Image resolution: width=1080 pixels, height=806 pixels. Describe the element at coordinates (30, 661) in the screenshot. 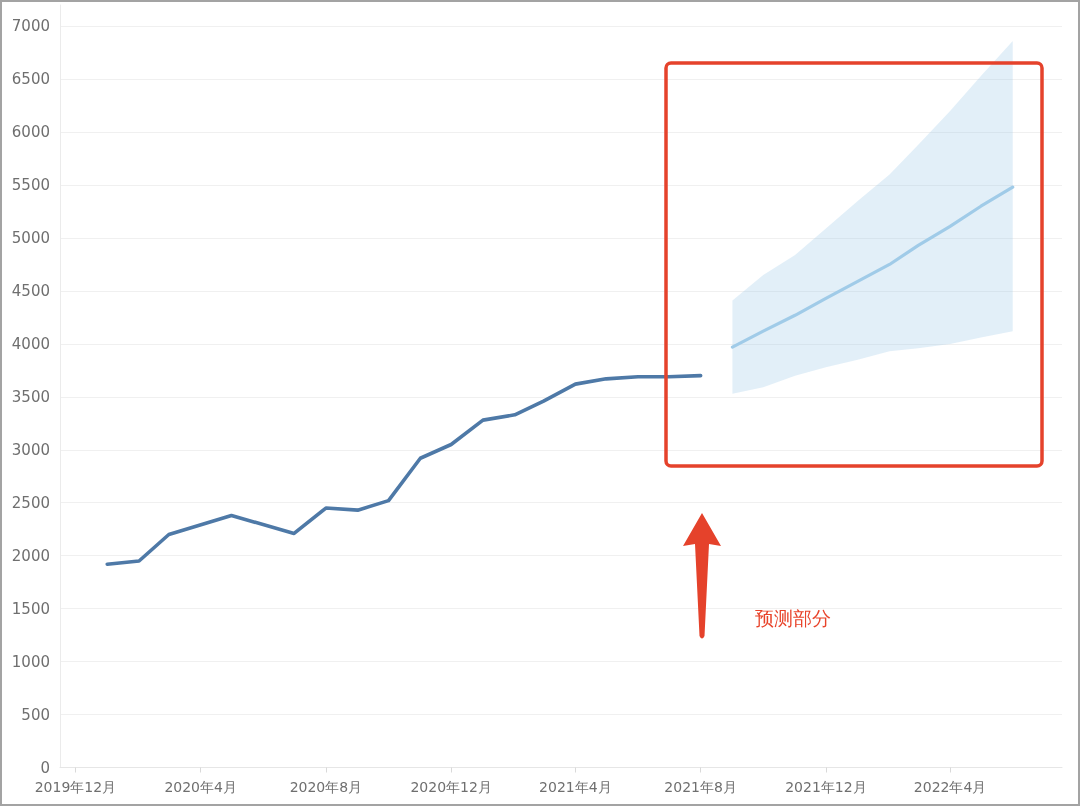

I see `y-tick-label: 1000` at that location.